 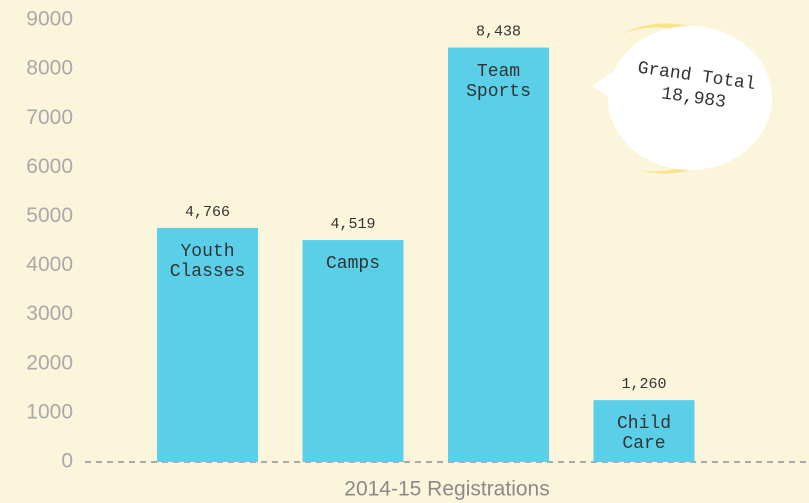 What do you see at coordinates (352, 264) in the screenshot?
I see `category-label: Camps` at bounding box center [352, 264].